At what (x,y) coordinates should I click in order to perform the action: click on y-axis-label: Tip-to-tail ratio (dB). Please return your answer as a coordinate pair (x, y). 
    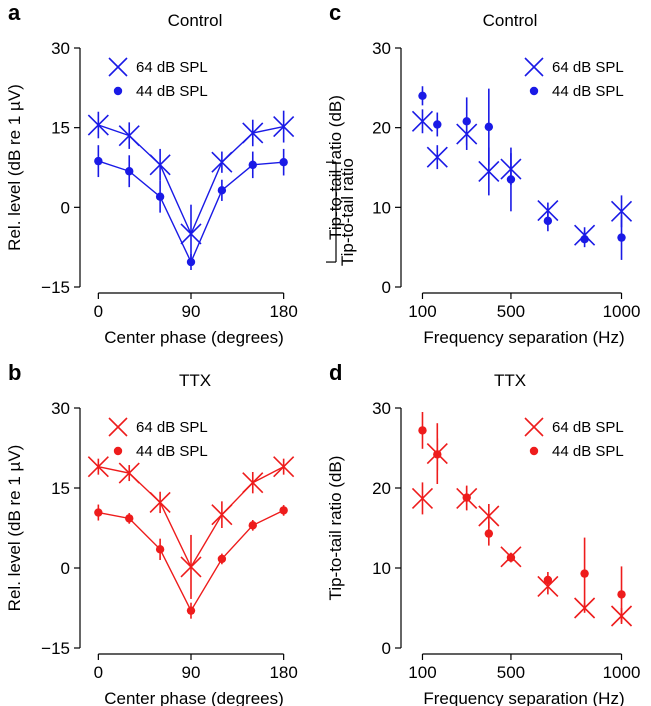
    Looking at the image, I should click on (335, 167).